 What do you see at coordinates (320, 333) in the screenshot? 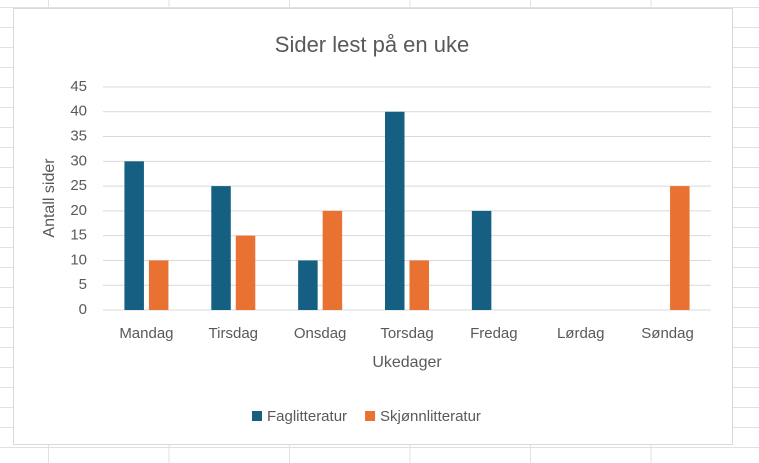
I see `x-tick-label: Onsdag` at bounding box center [320, 333].